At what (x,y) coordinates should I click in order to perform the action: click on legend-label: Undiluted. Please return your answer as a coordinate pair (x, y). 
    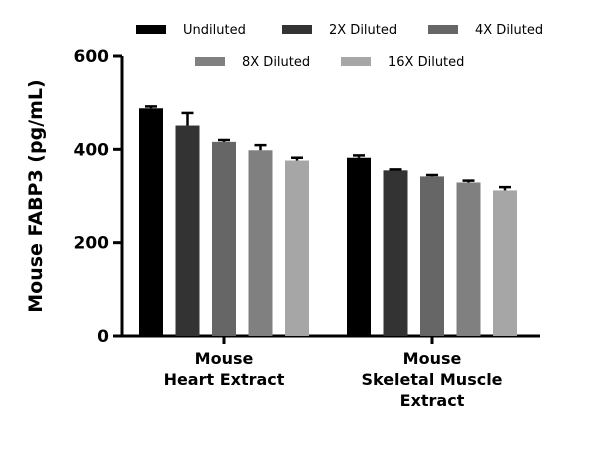
    Looking at the image, I should click on (214, 30).